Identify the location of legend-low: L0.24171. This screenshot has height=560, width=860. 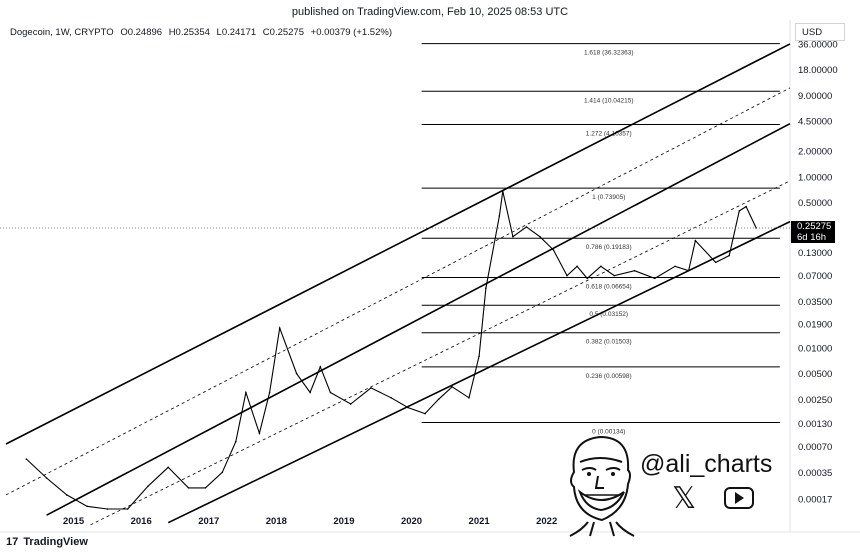
(236, 32).